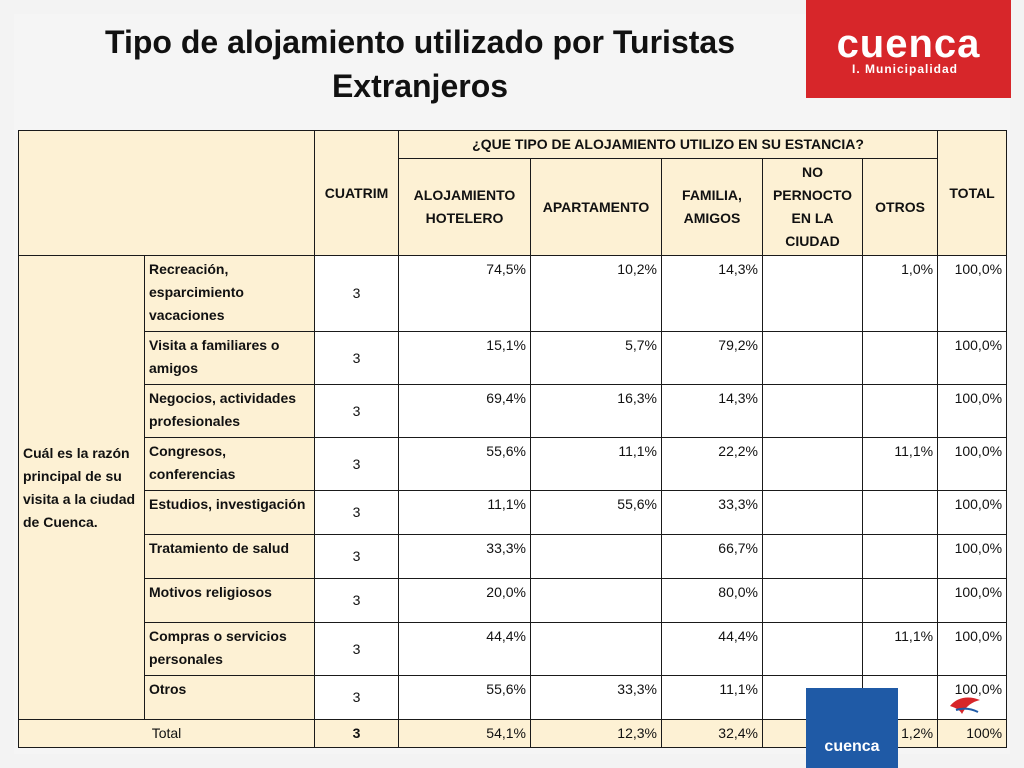 This screenshot has width=1024, height=768. I want to click on total-cell-total: 100%, so click(972, 733).